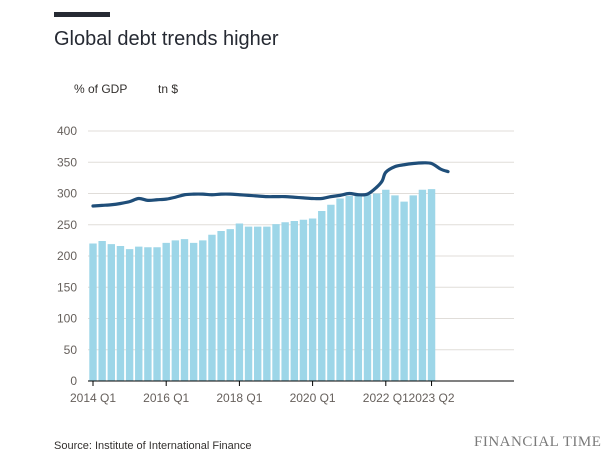  What do you see at coordinates (101, 89) in the screenshot?
I see `legend-percent-gdp: % of GDP` at bounding box center [101, 89].